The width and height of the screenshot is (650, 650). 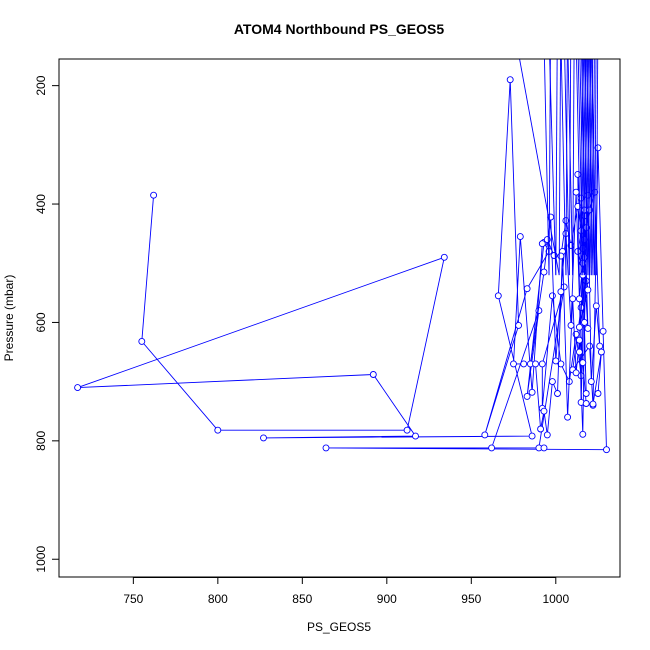 What do you see at coordinates (41, 559) in the screenshot?
I see `y-tick-label: 1000` at bounding box center [41, 559].